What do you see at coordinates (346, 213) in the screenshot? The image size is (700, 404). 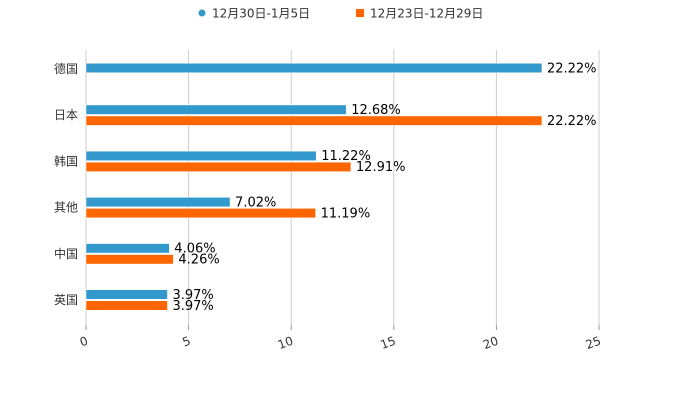 I see `data-label: 11.19%` at bounding box center [346, 213].